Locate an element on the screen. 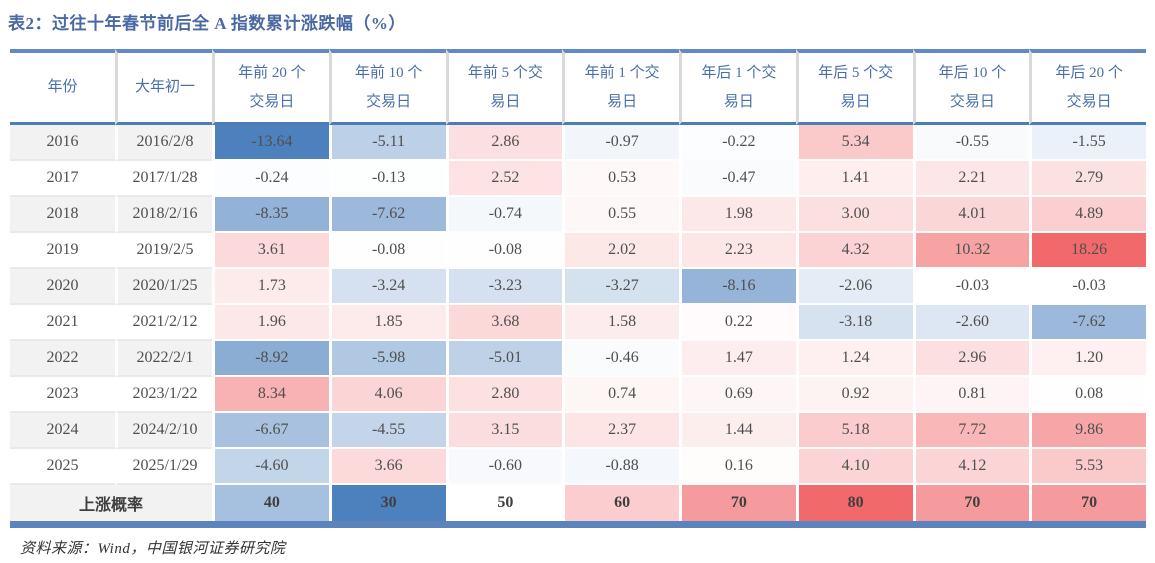 Image resolution: width=1155 pixels, height=563 pixels. value-cell: 7.72 is located at coordinates (971, 431).